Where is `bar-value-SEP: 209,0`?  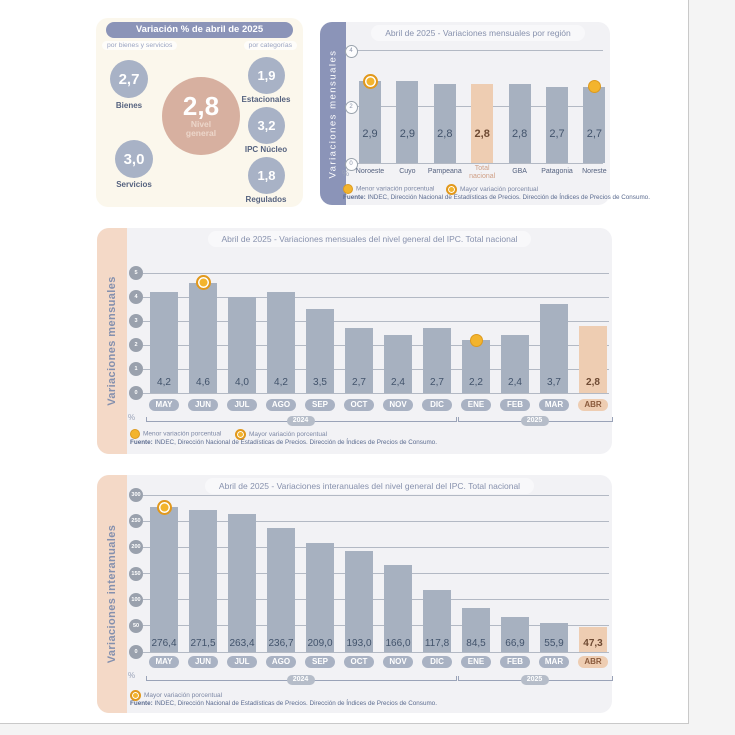 bar-value-SEP: 209,0 is located at coordinates (320, 643).